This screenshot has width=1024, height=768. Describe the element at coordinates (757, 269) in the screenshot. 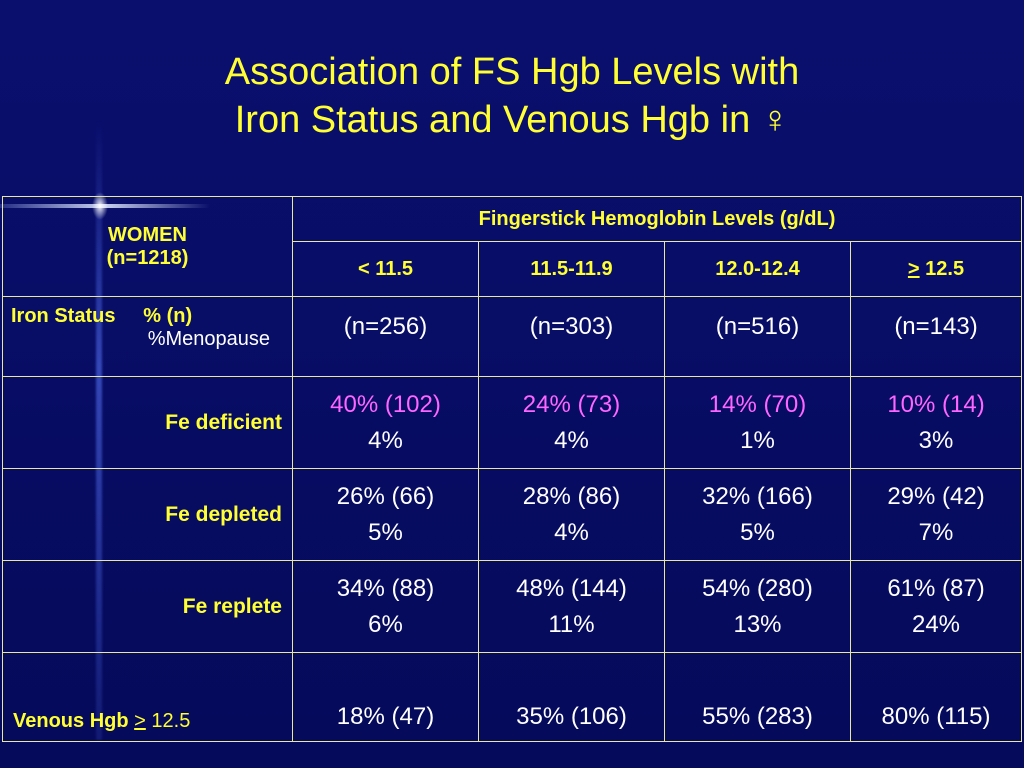

I see `column-header: 12.0-12.4` at that location.